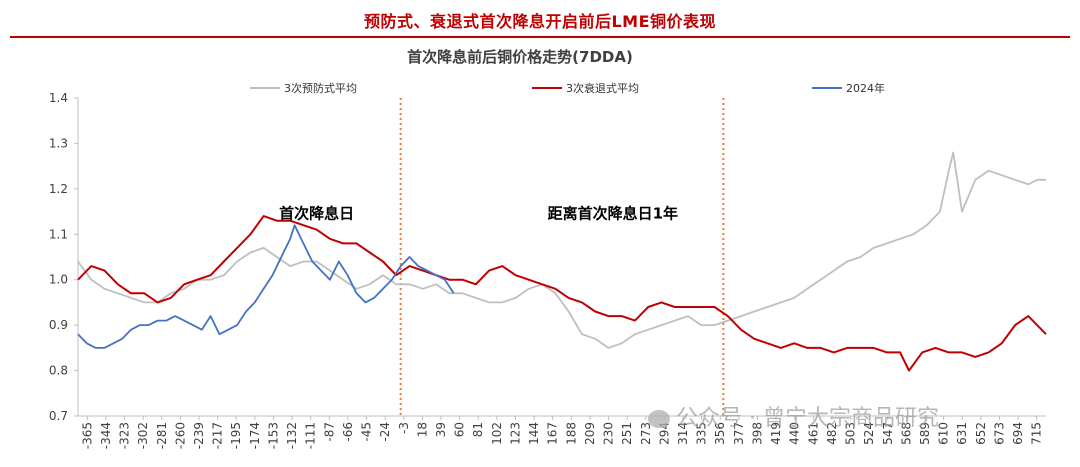  Describe the element at coordinates (757, 433) in the screenshot. I see `x-tick-label: 398` at that location.